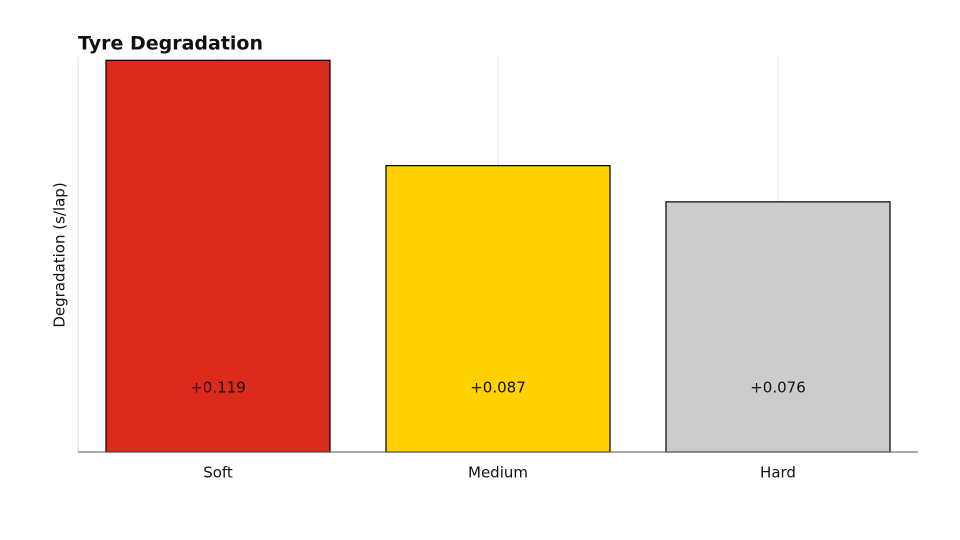  I want to click on value-label: +0.119, so click(218, 388).